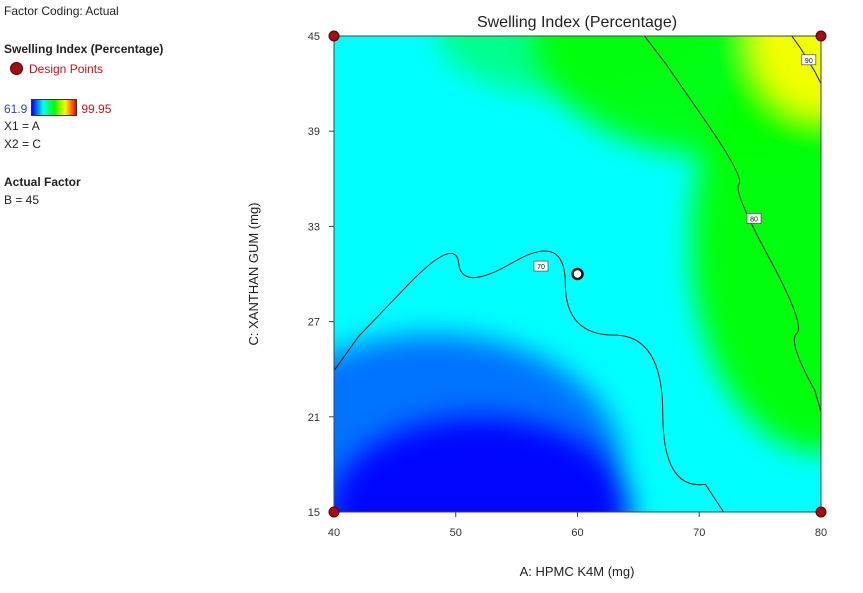 Image resolution: width=863 pixels, height=593 pixels. Describe the element at coordinates (16, 109) in the screenshot. I see `color-scale-min: 61.9` at that location.